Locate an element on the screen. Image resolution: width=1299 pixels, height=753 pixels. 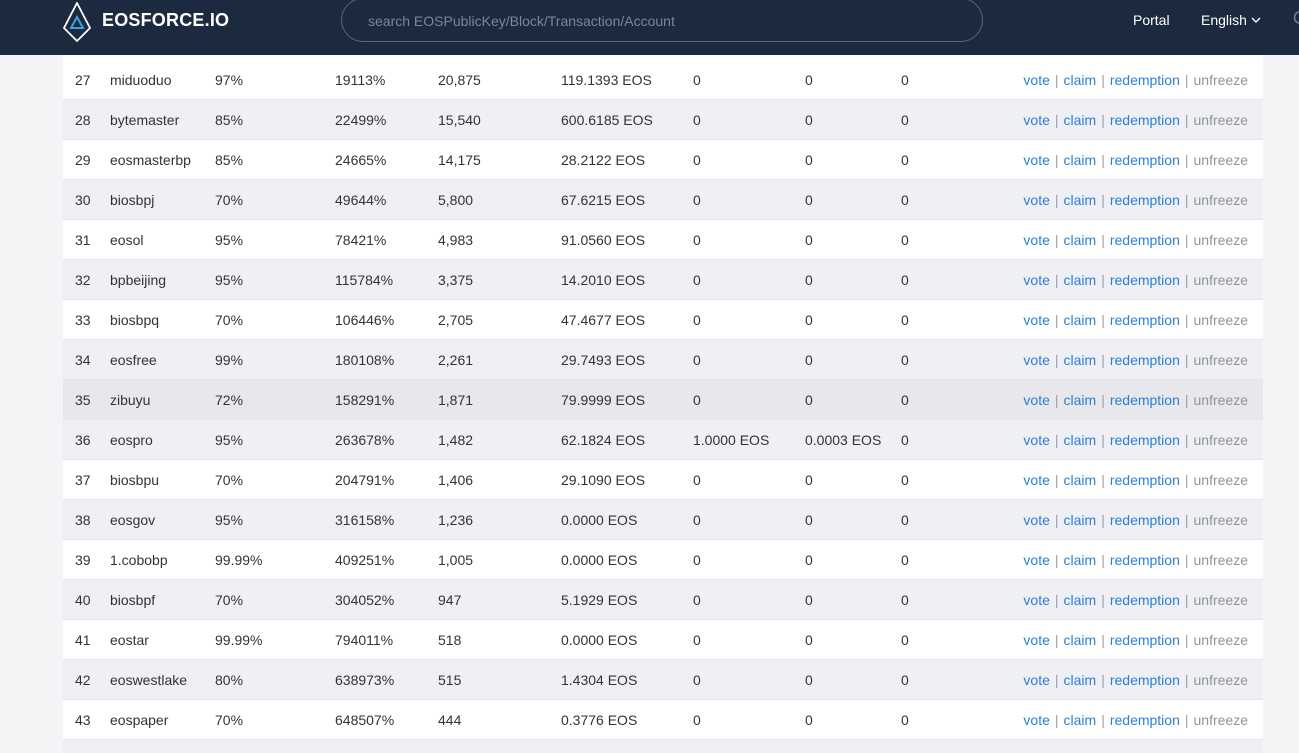
ratio-cell: 22499% is located at coordinates (361, 120).